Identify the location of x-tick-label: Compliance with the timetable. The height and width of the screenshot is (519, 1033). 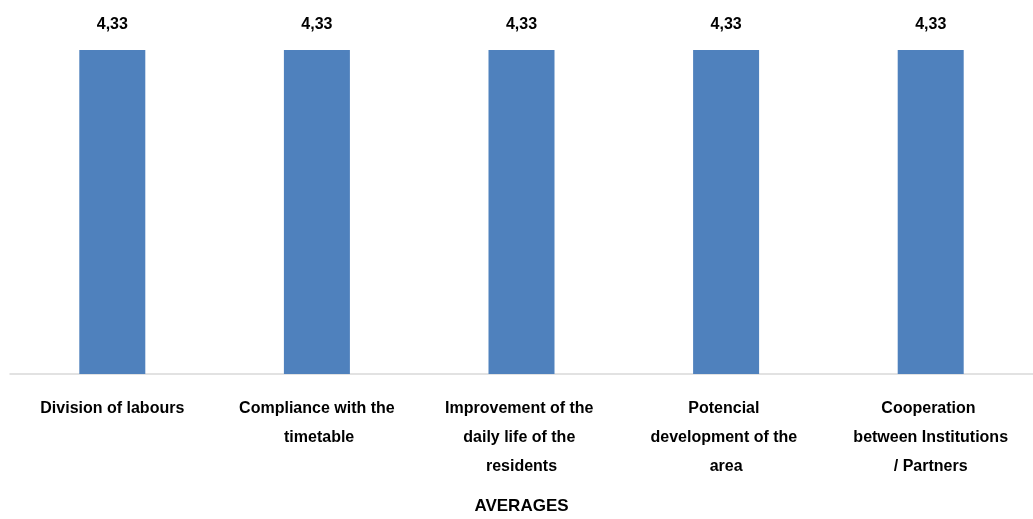
(317, 422).